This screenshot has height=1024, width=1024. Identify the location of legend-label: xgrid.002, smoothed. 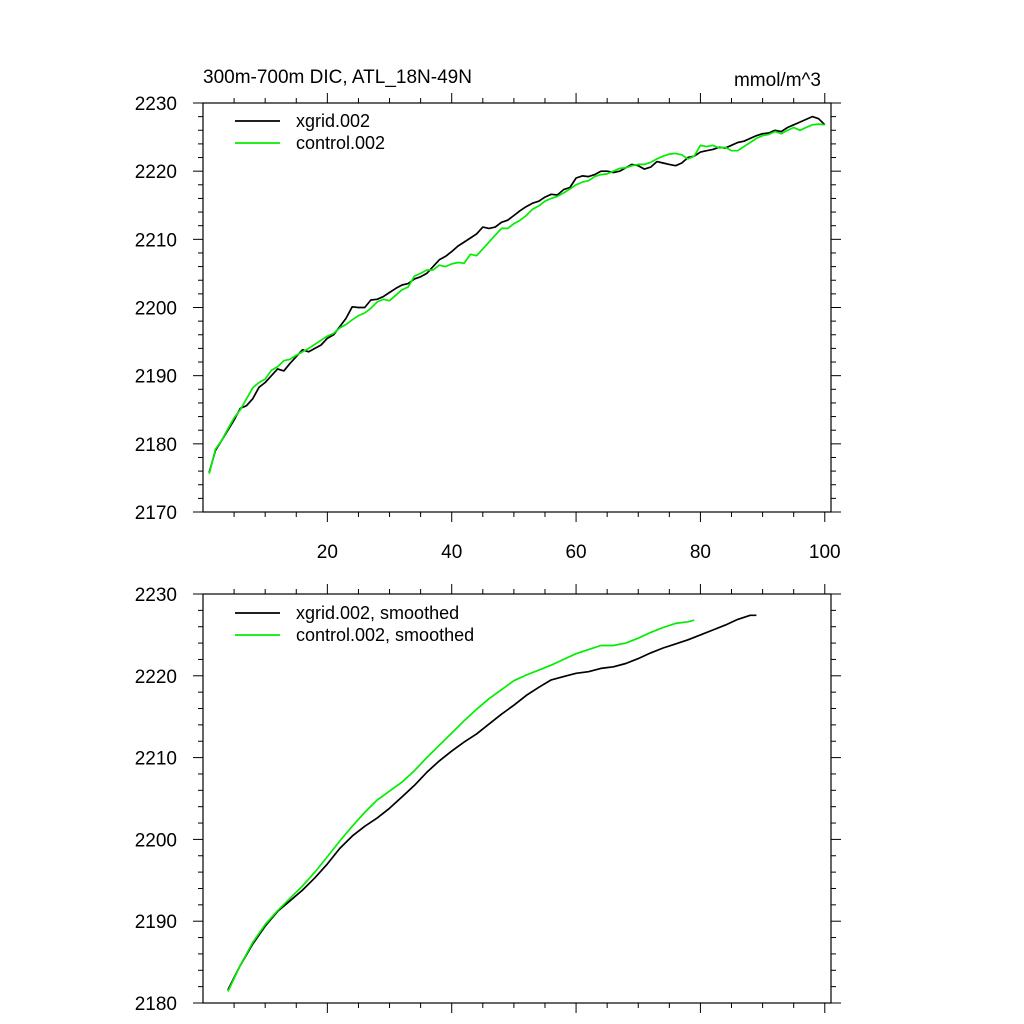
(377, 613).